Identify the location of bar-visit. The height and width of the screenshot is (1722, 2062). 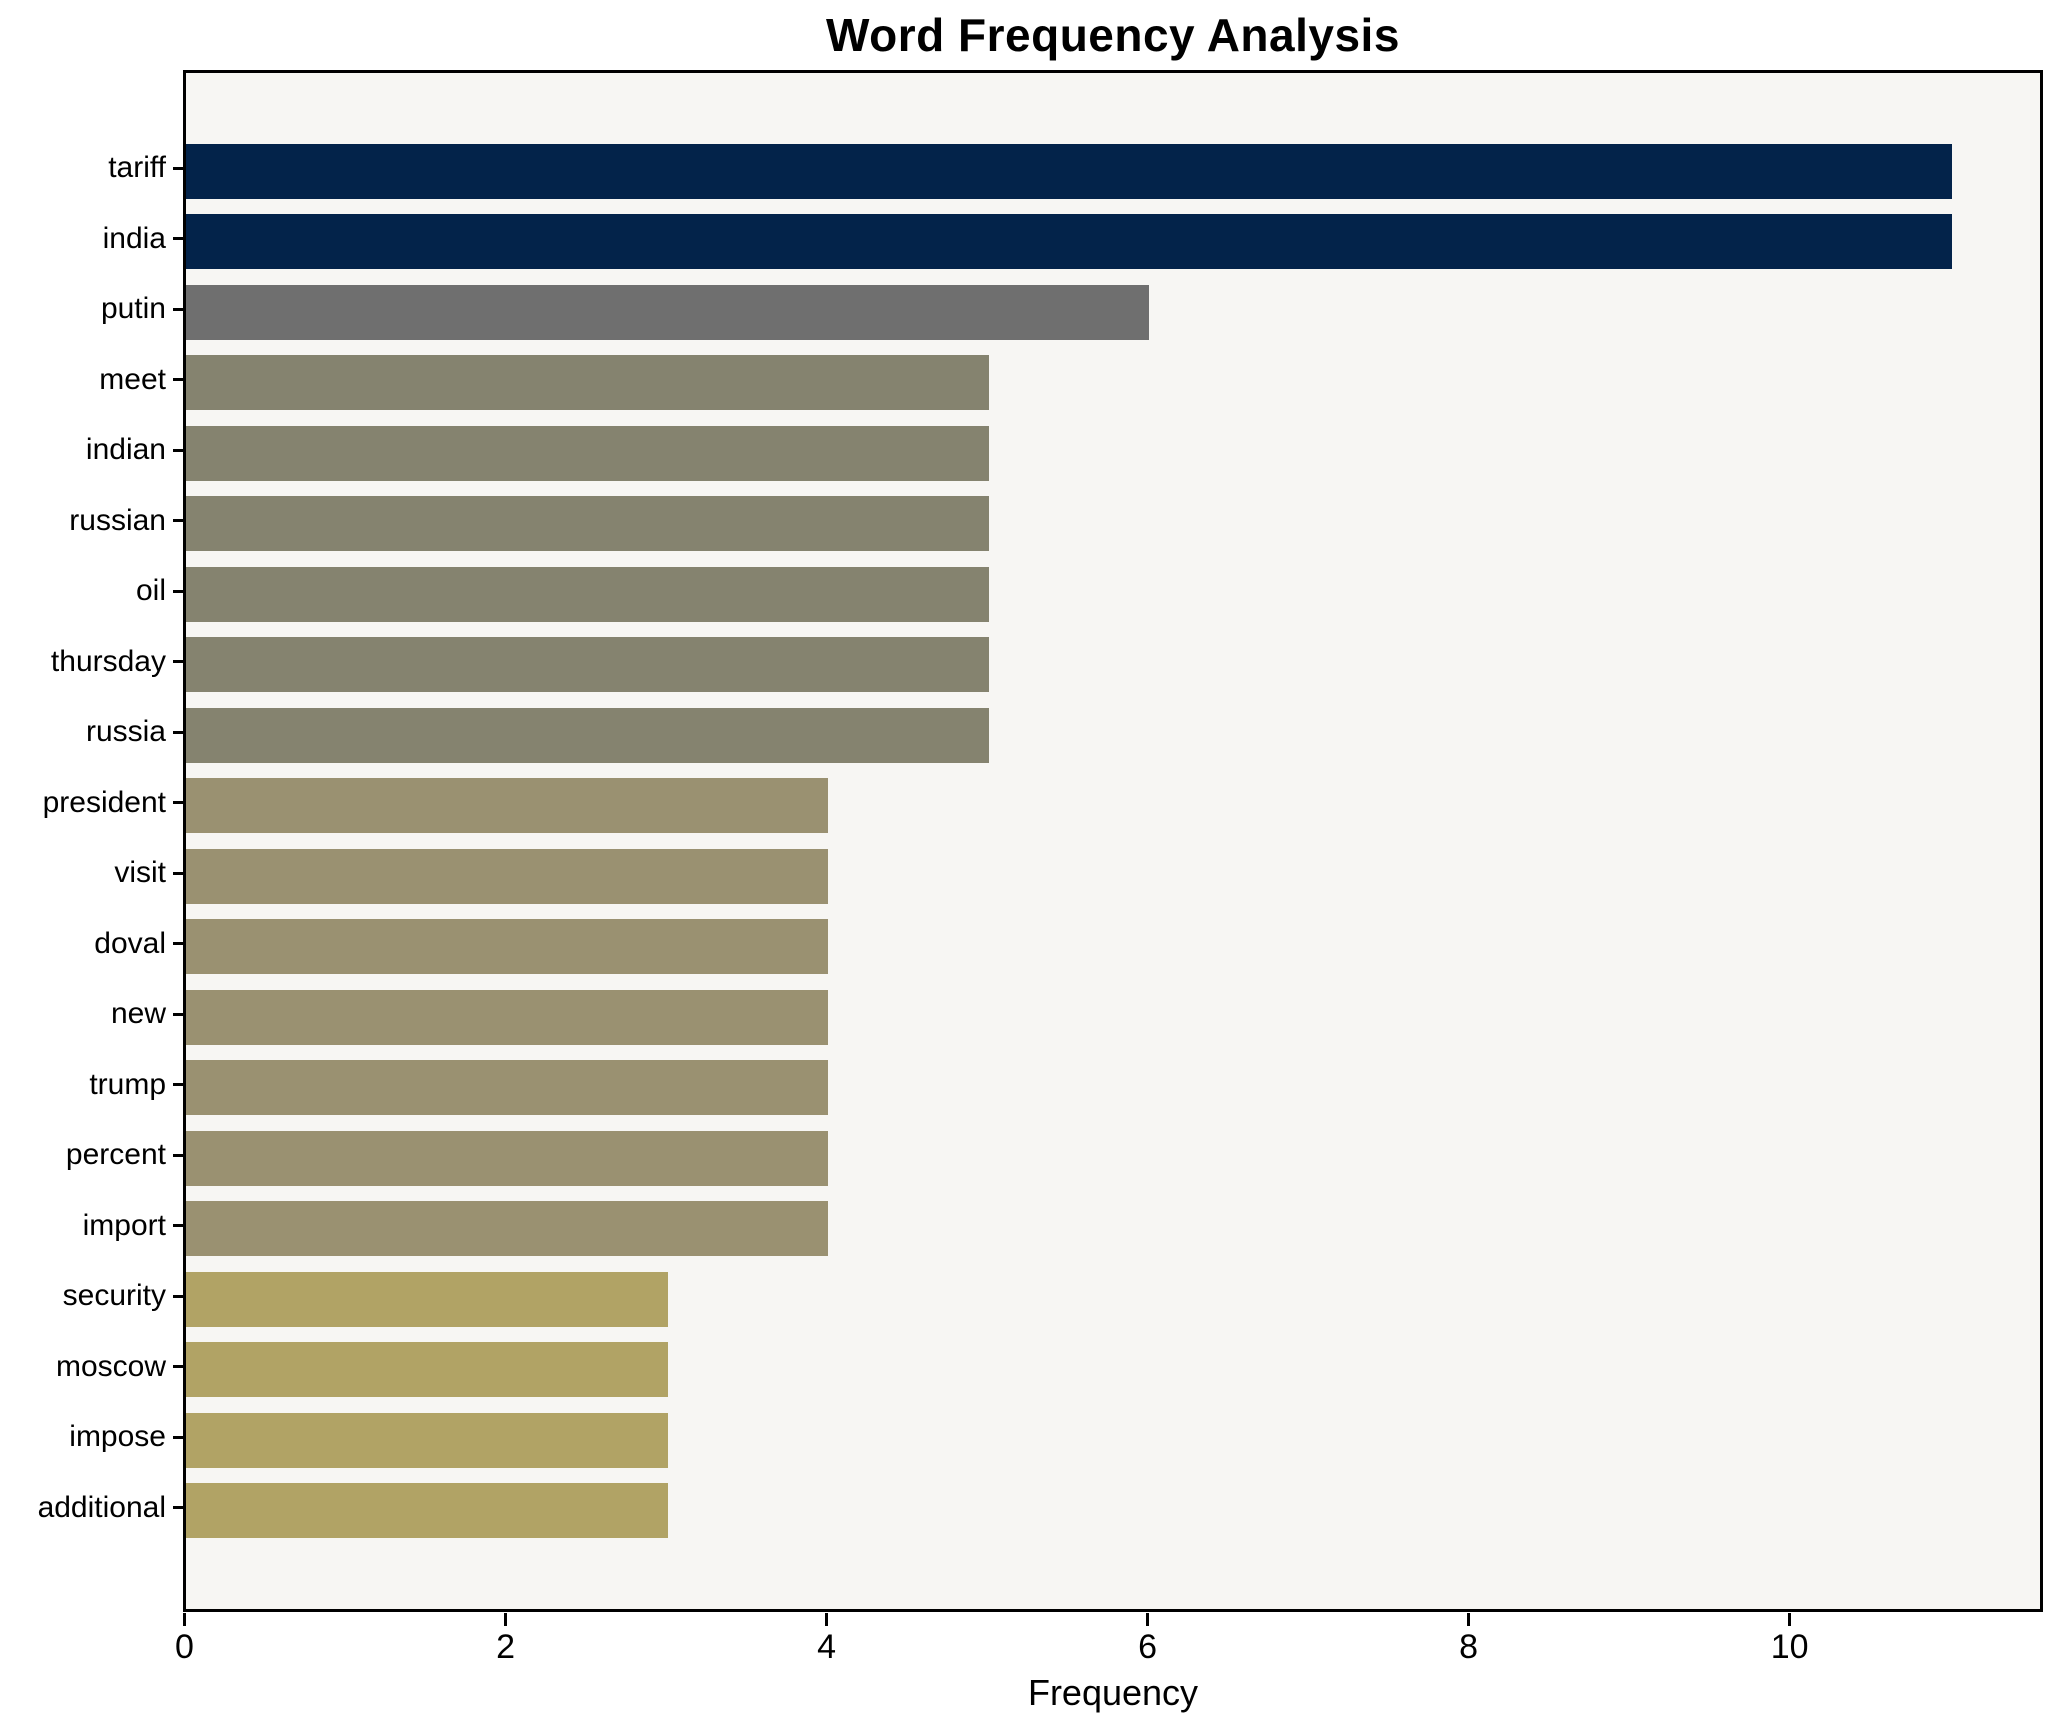
(507, 876).